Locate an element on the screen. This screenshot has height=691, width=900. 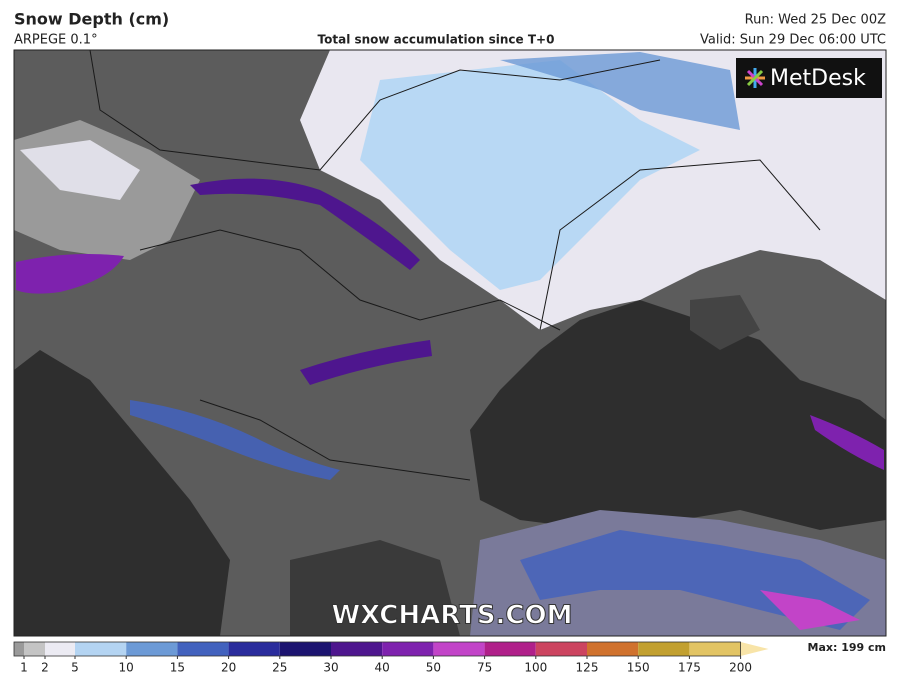
aegean-sea is located at coordinates (375, 588).